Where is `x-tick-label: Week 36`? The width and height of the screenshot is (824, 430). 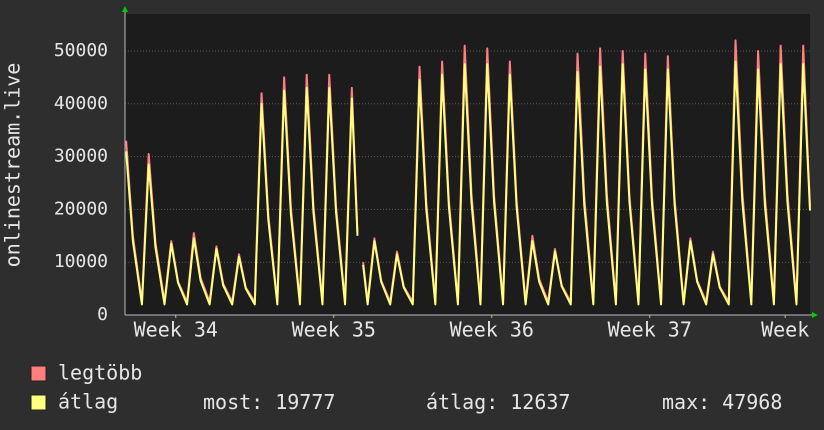 x-tick-label: Week 36 is located at coordinates (492, 330).